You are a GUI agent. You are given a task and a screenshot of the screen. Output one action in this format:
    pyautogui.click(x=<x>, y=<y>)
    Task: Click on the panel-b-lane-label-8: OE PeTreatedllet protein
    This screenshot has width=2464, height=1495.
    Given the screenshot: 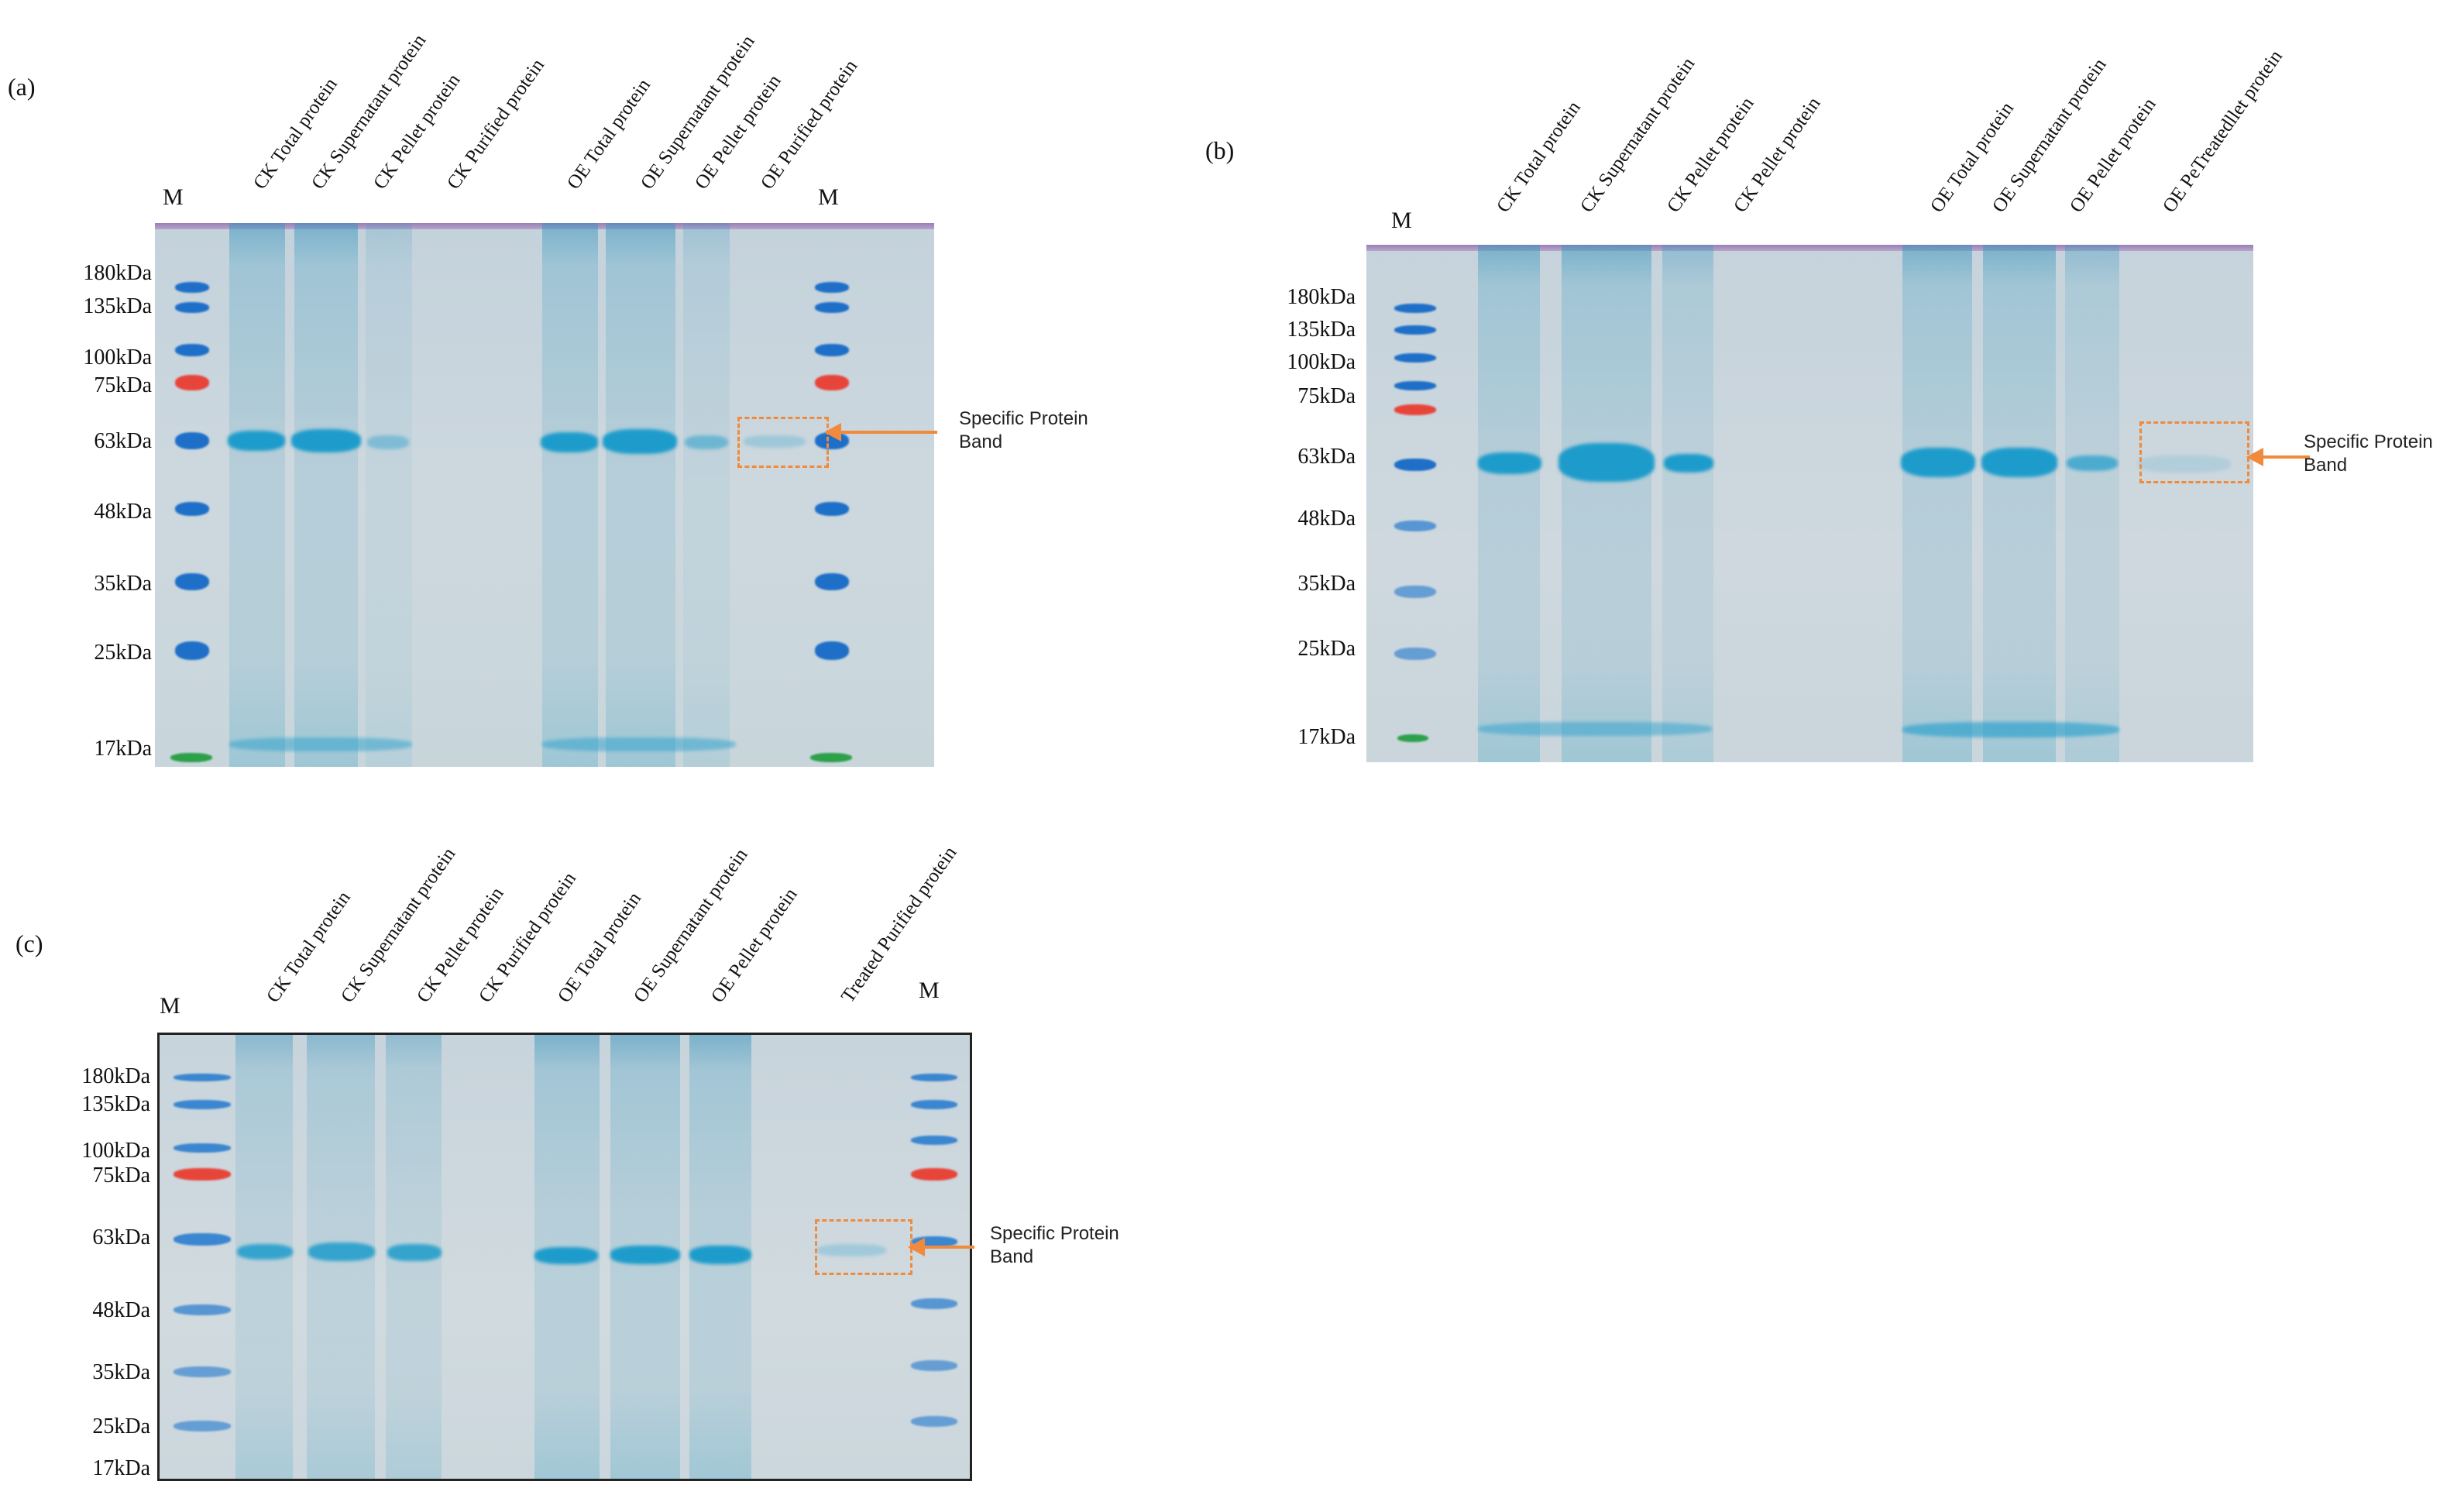 What is the action you would take?
    pyautogui.click(x=2223, y=131)
    